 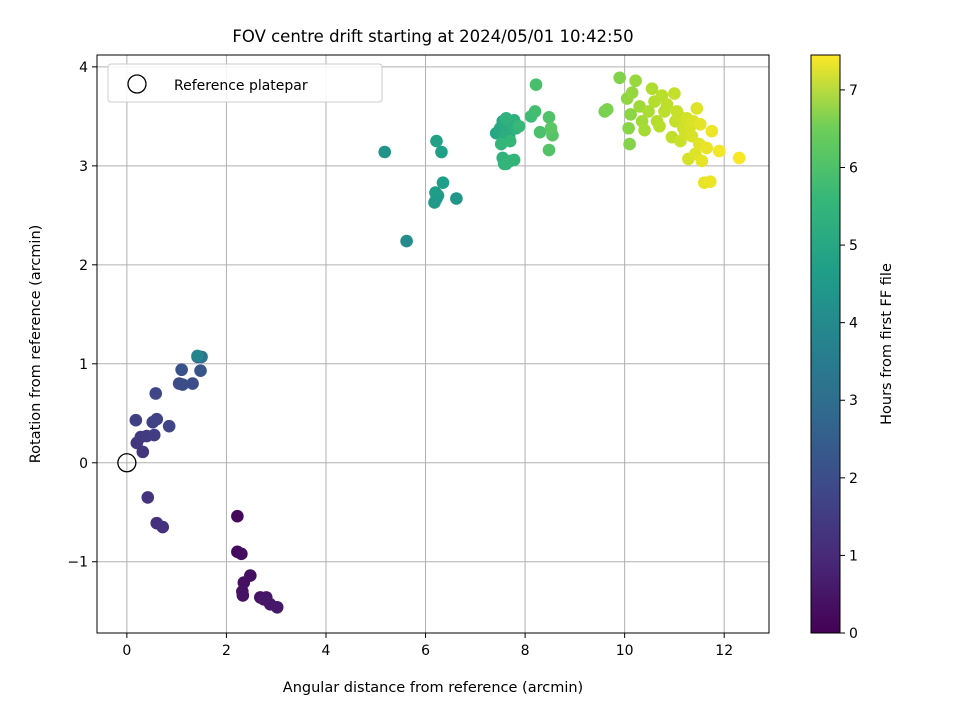 What do you see at coordinates (825, 344) in the screenshot?
I see `colorbar-gradient` at bounding box center [825, 344].